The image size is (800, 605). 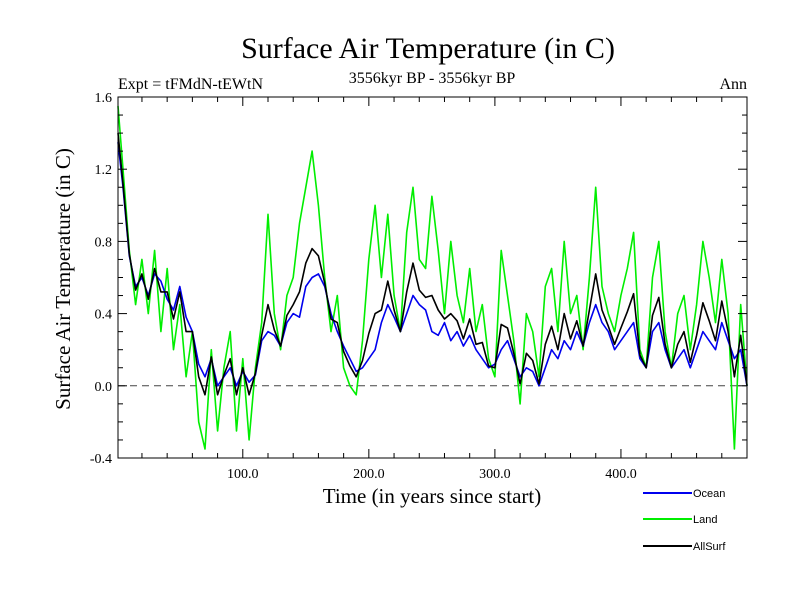 I want to click on y-axis-label: Surface Air Temperature (in C), so click(x=63, y=279).